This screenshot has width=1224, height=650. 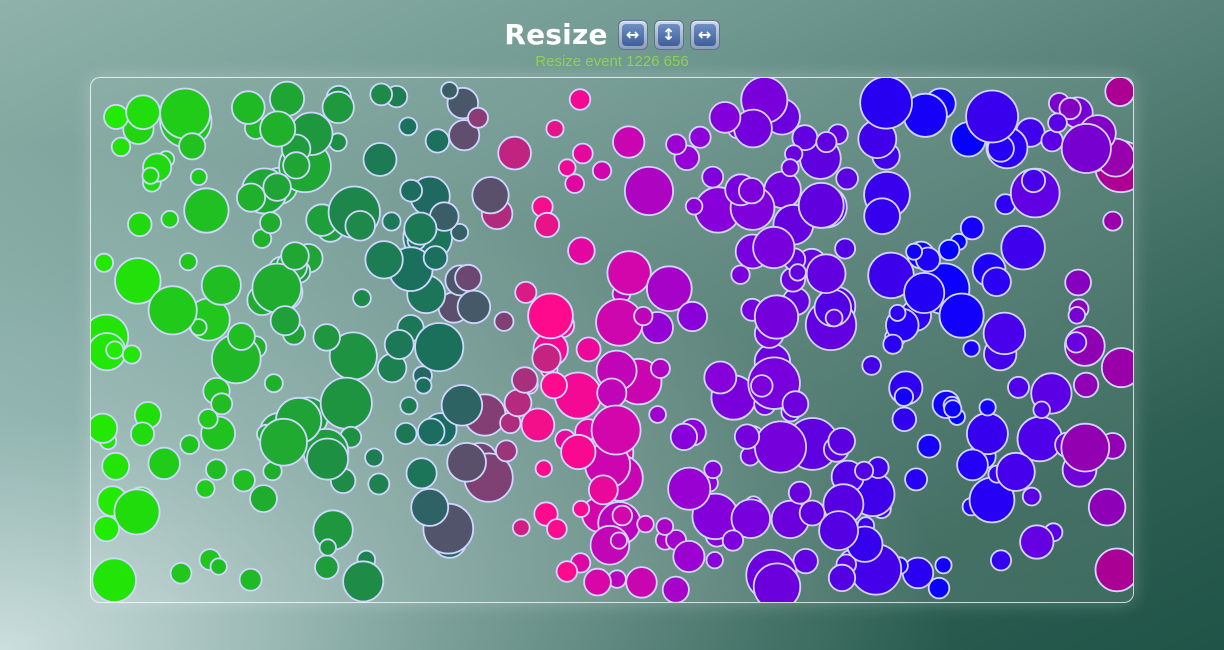 What do you see at coordinates (704, 34) in the screenshot?
I see `left-right-arrow-icon: ↔` at bounding box center [704, 34].